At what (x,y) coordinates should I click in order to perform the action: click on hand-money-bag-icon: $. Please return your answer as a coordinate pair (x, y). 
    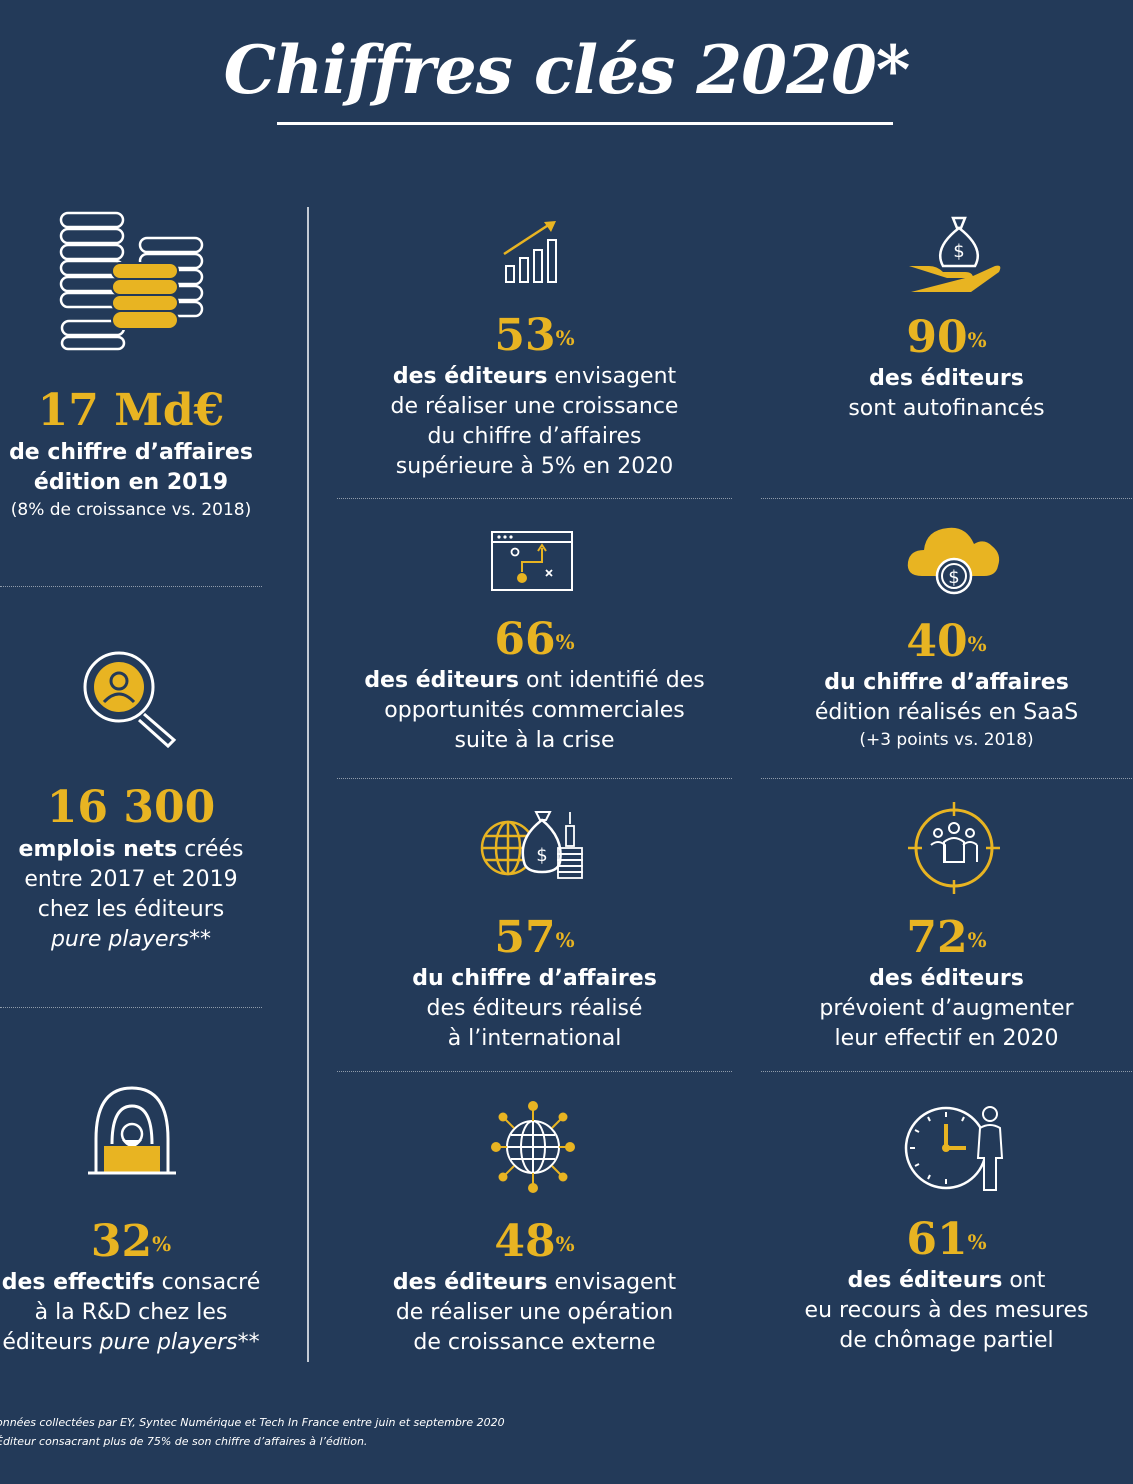
    Looking at the image, I should click on (955, 254).